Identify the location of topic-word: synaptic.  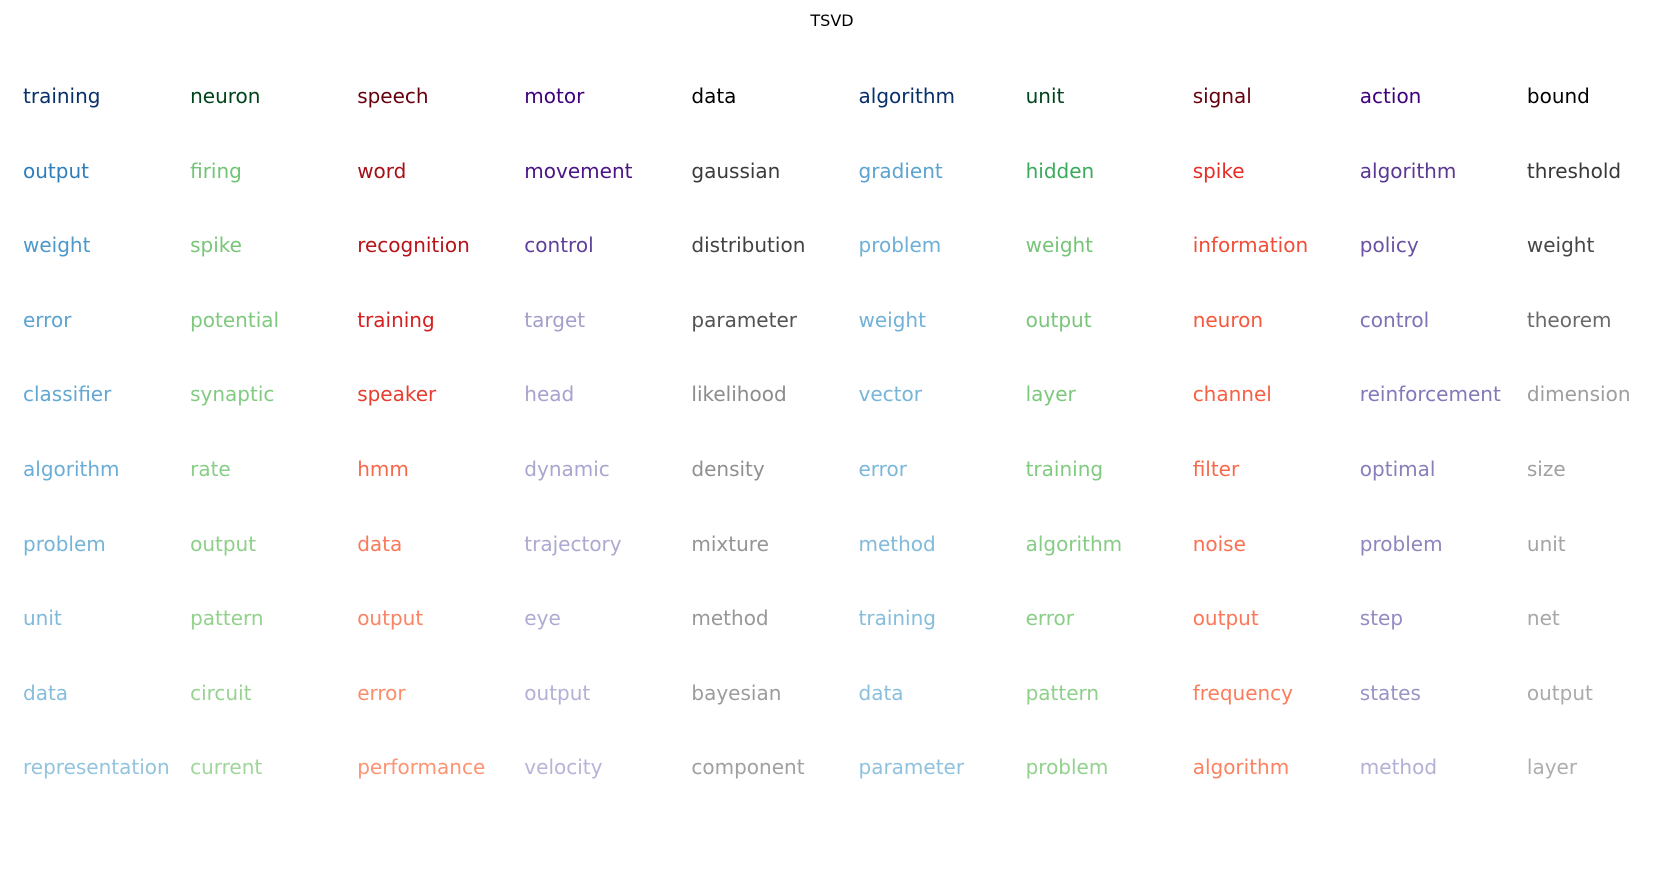
(232, 394).